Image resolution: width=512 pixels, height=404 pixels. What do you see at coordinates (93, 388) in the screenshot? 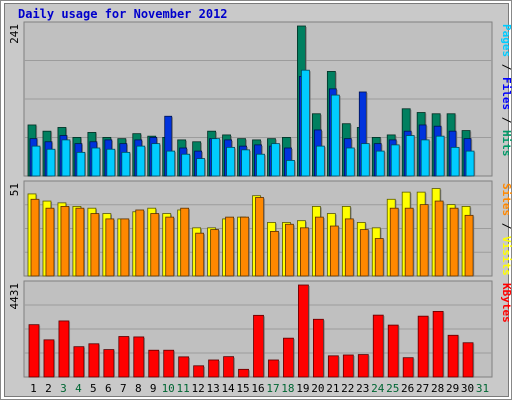
I see `x-tick-label-5: 5` at bounding box center [93, 388].